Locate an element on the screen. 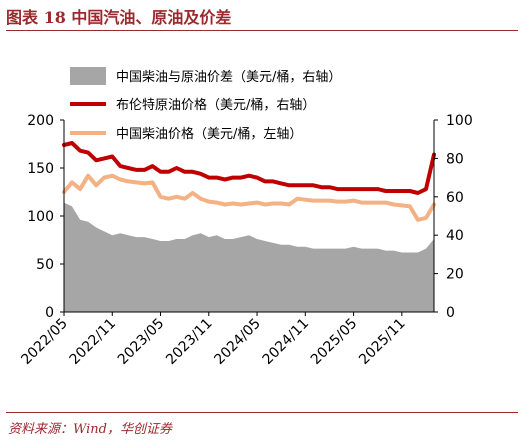  left-tick-label: 150 is located at coordinates (40, 169).